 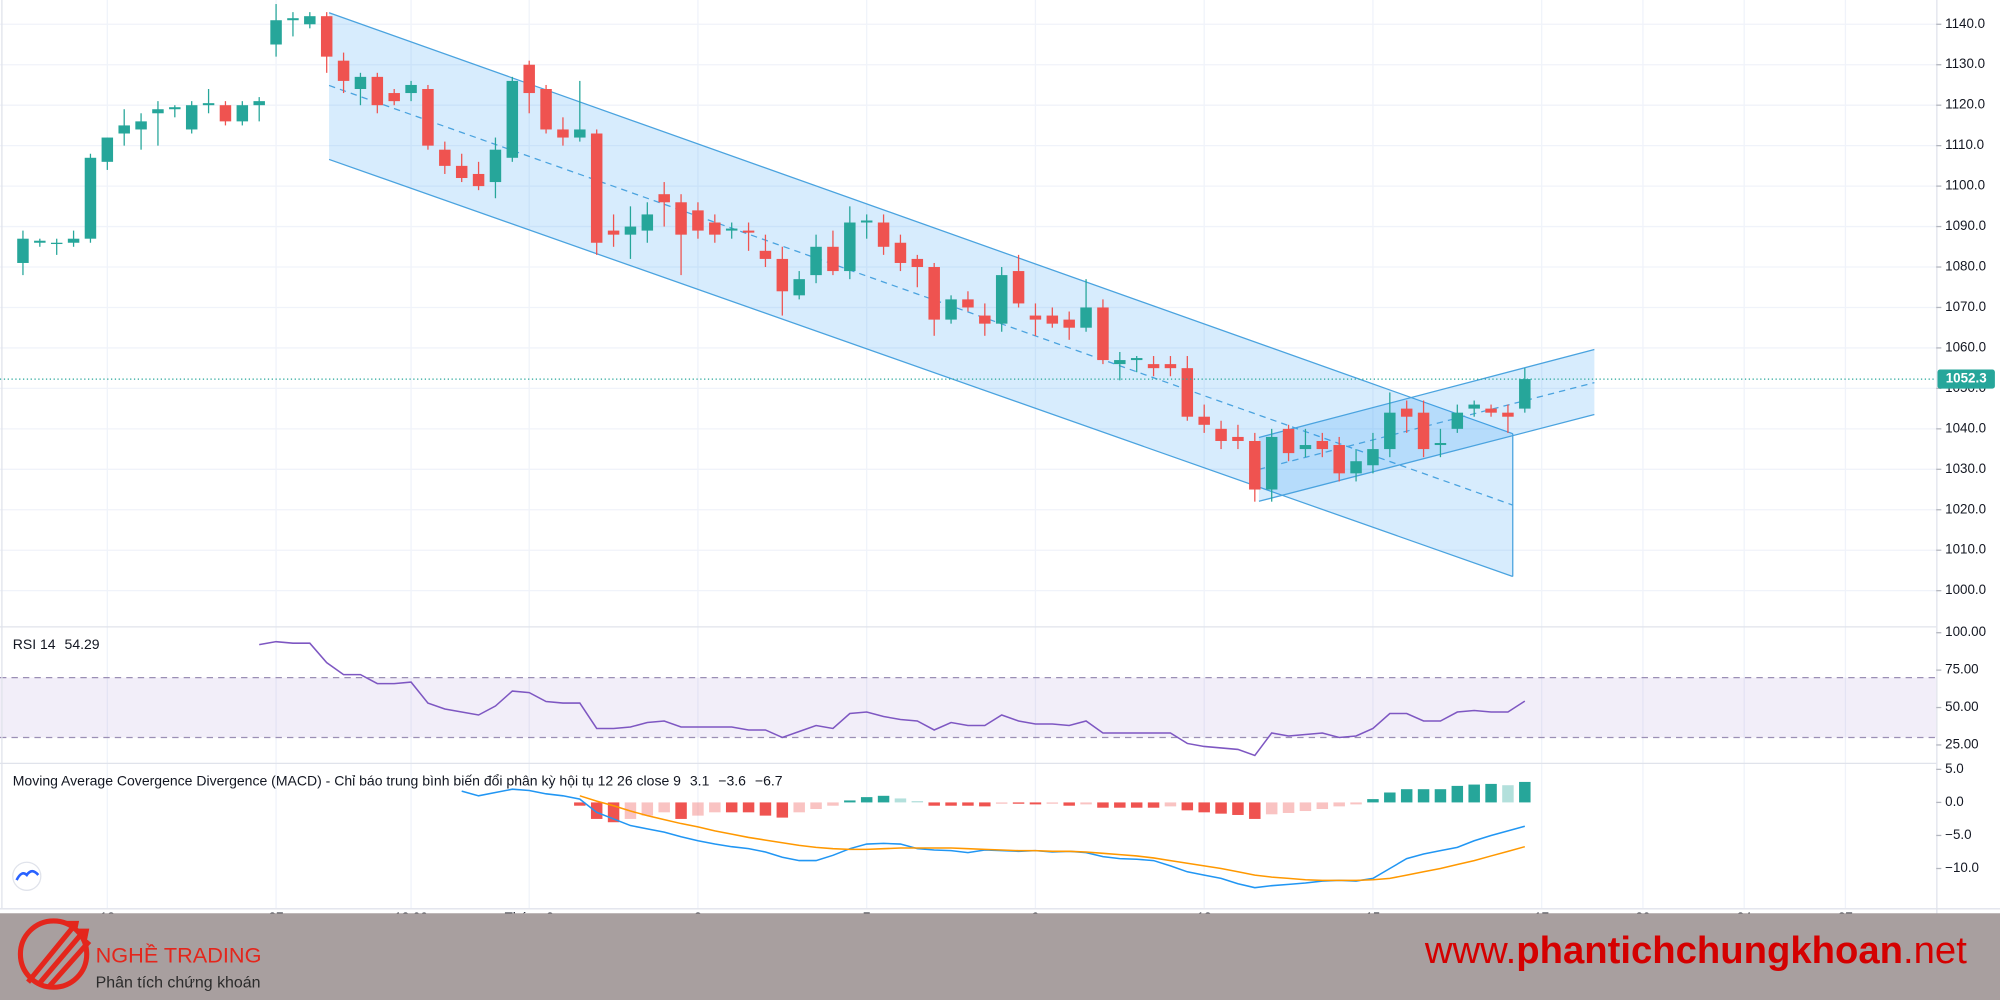 What do you see at coordinates (53, 954) in the screenshot?
I see `brand-logo-ring` at bounding box center [53, 954].